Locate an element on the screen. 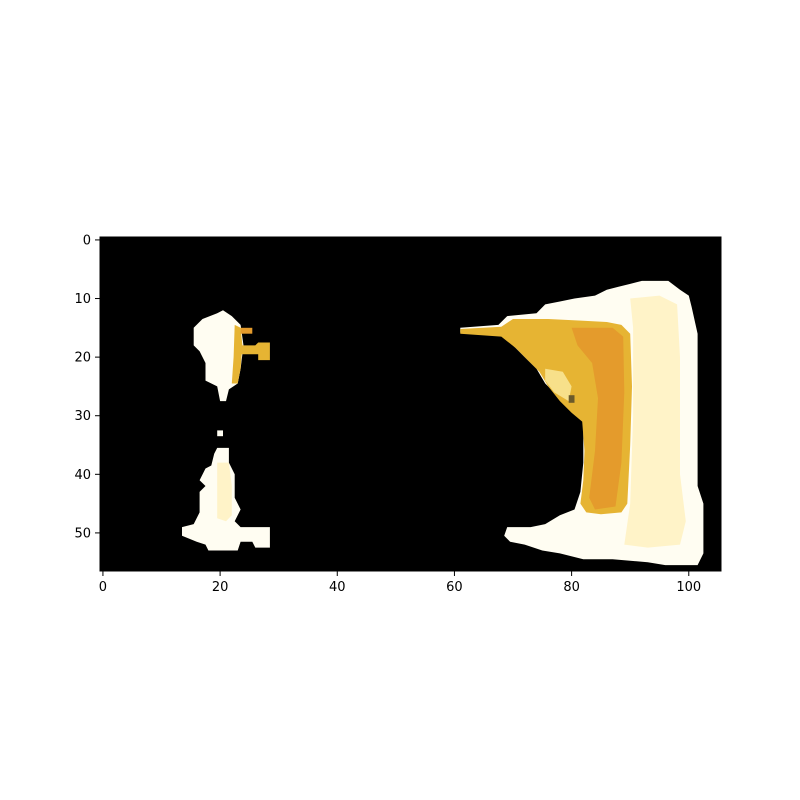 This screenshot has height=800, width=800. region-dot is located at coordinates (220, 433).